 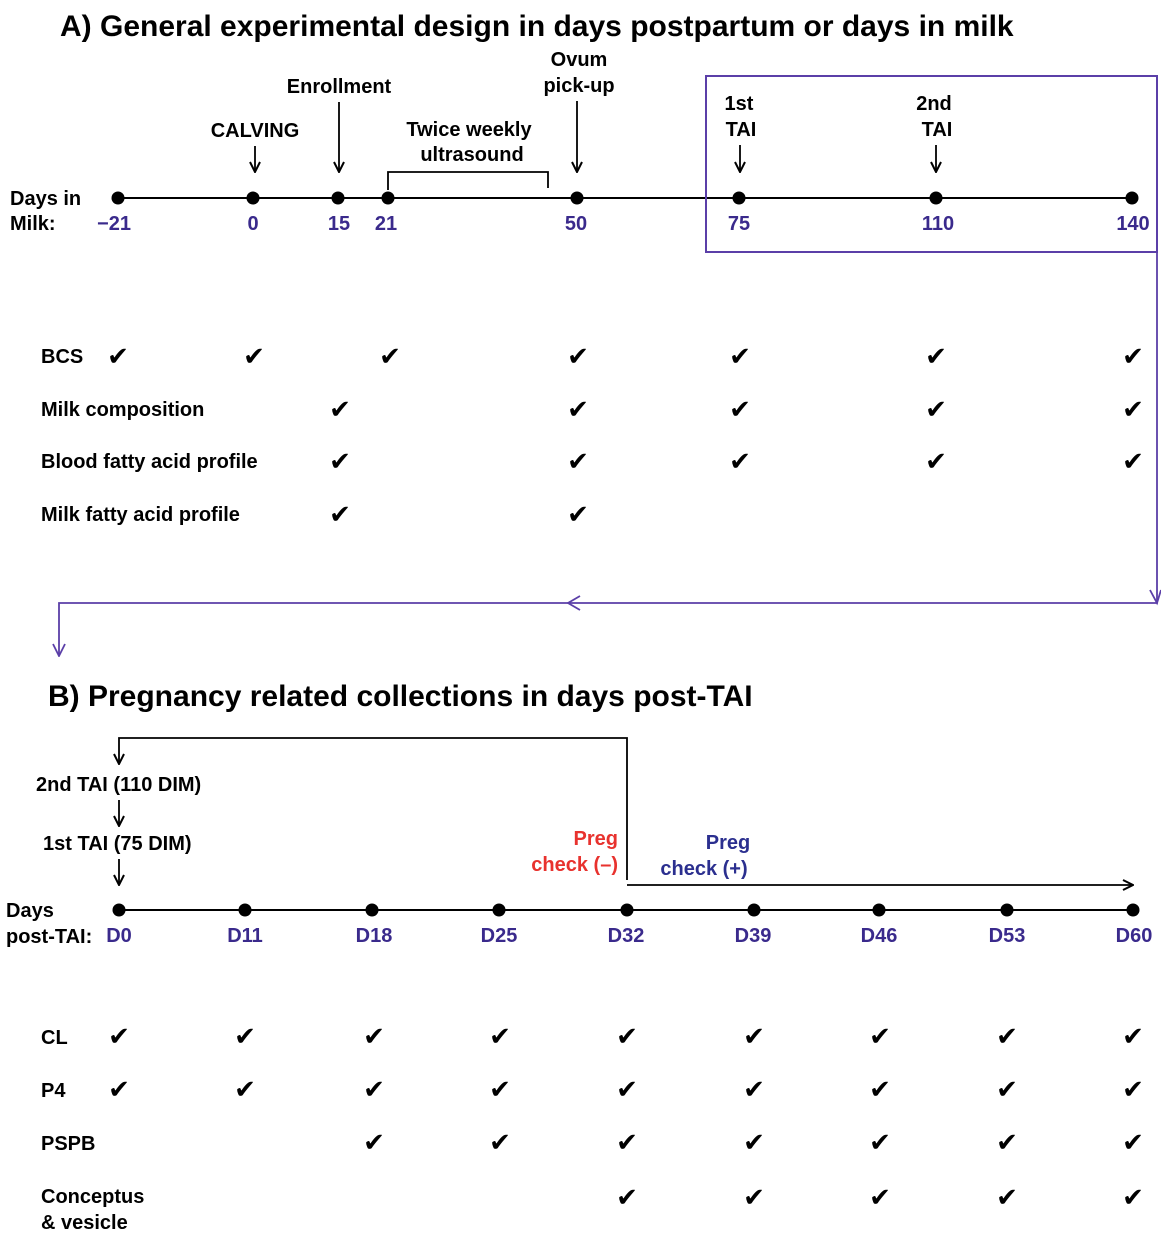 What do you see at coordinates (30, 911) in the screenshot?
I see `section-b-axis-label-line1: Days` at bounding box center [30, 911].